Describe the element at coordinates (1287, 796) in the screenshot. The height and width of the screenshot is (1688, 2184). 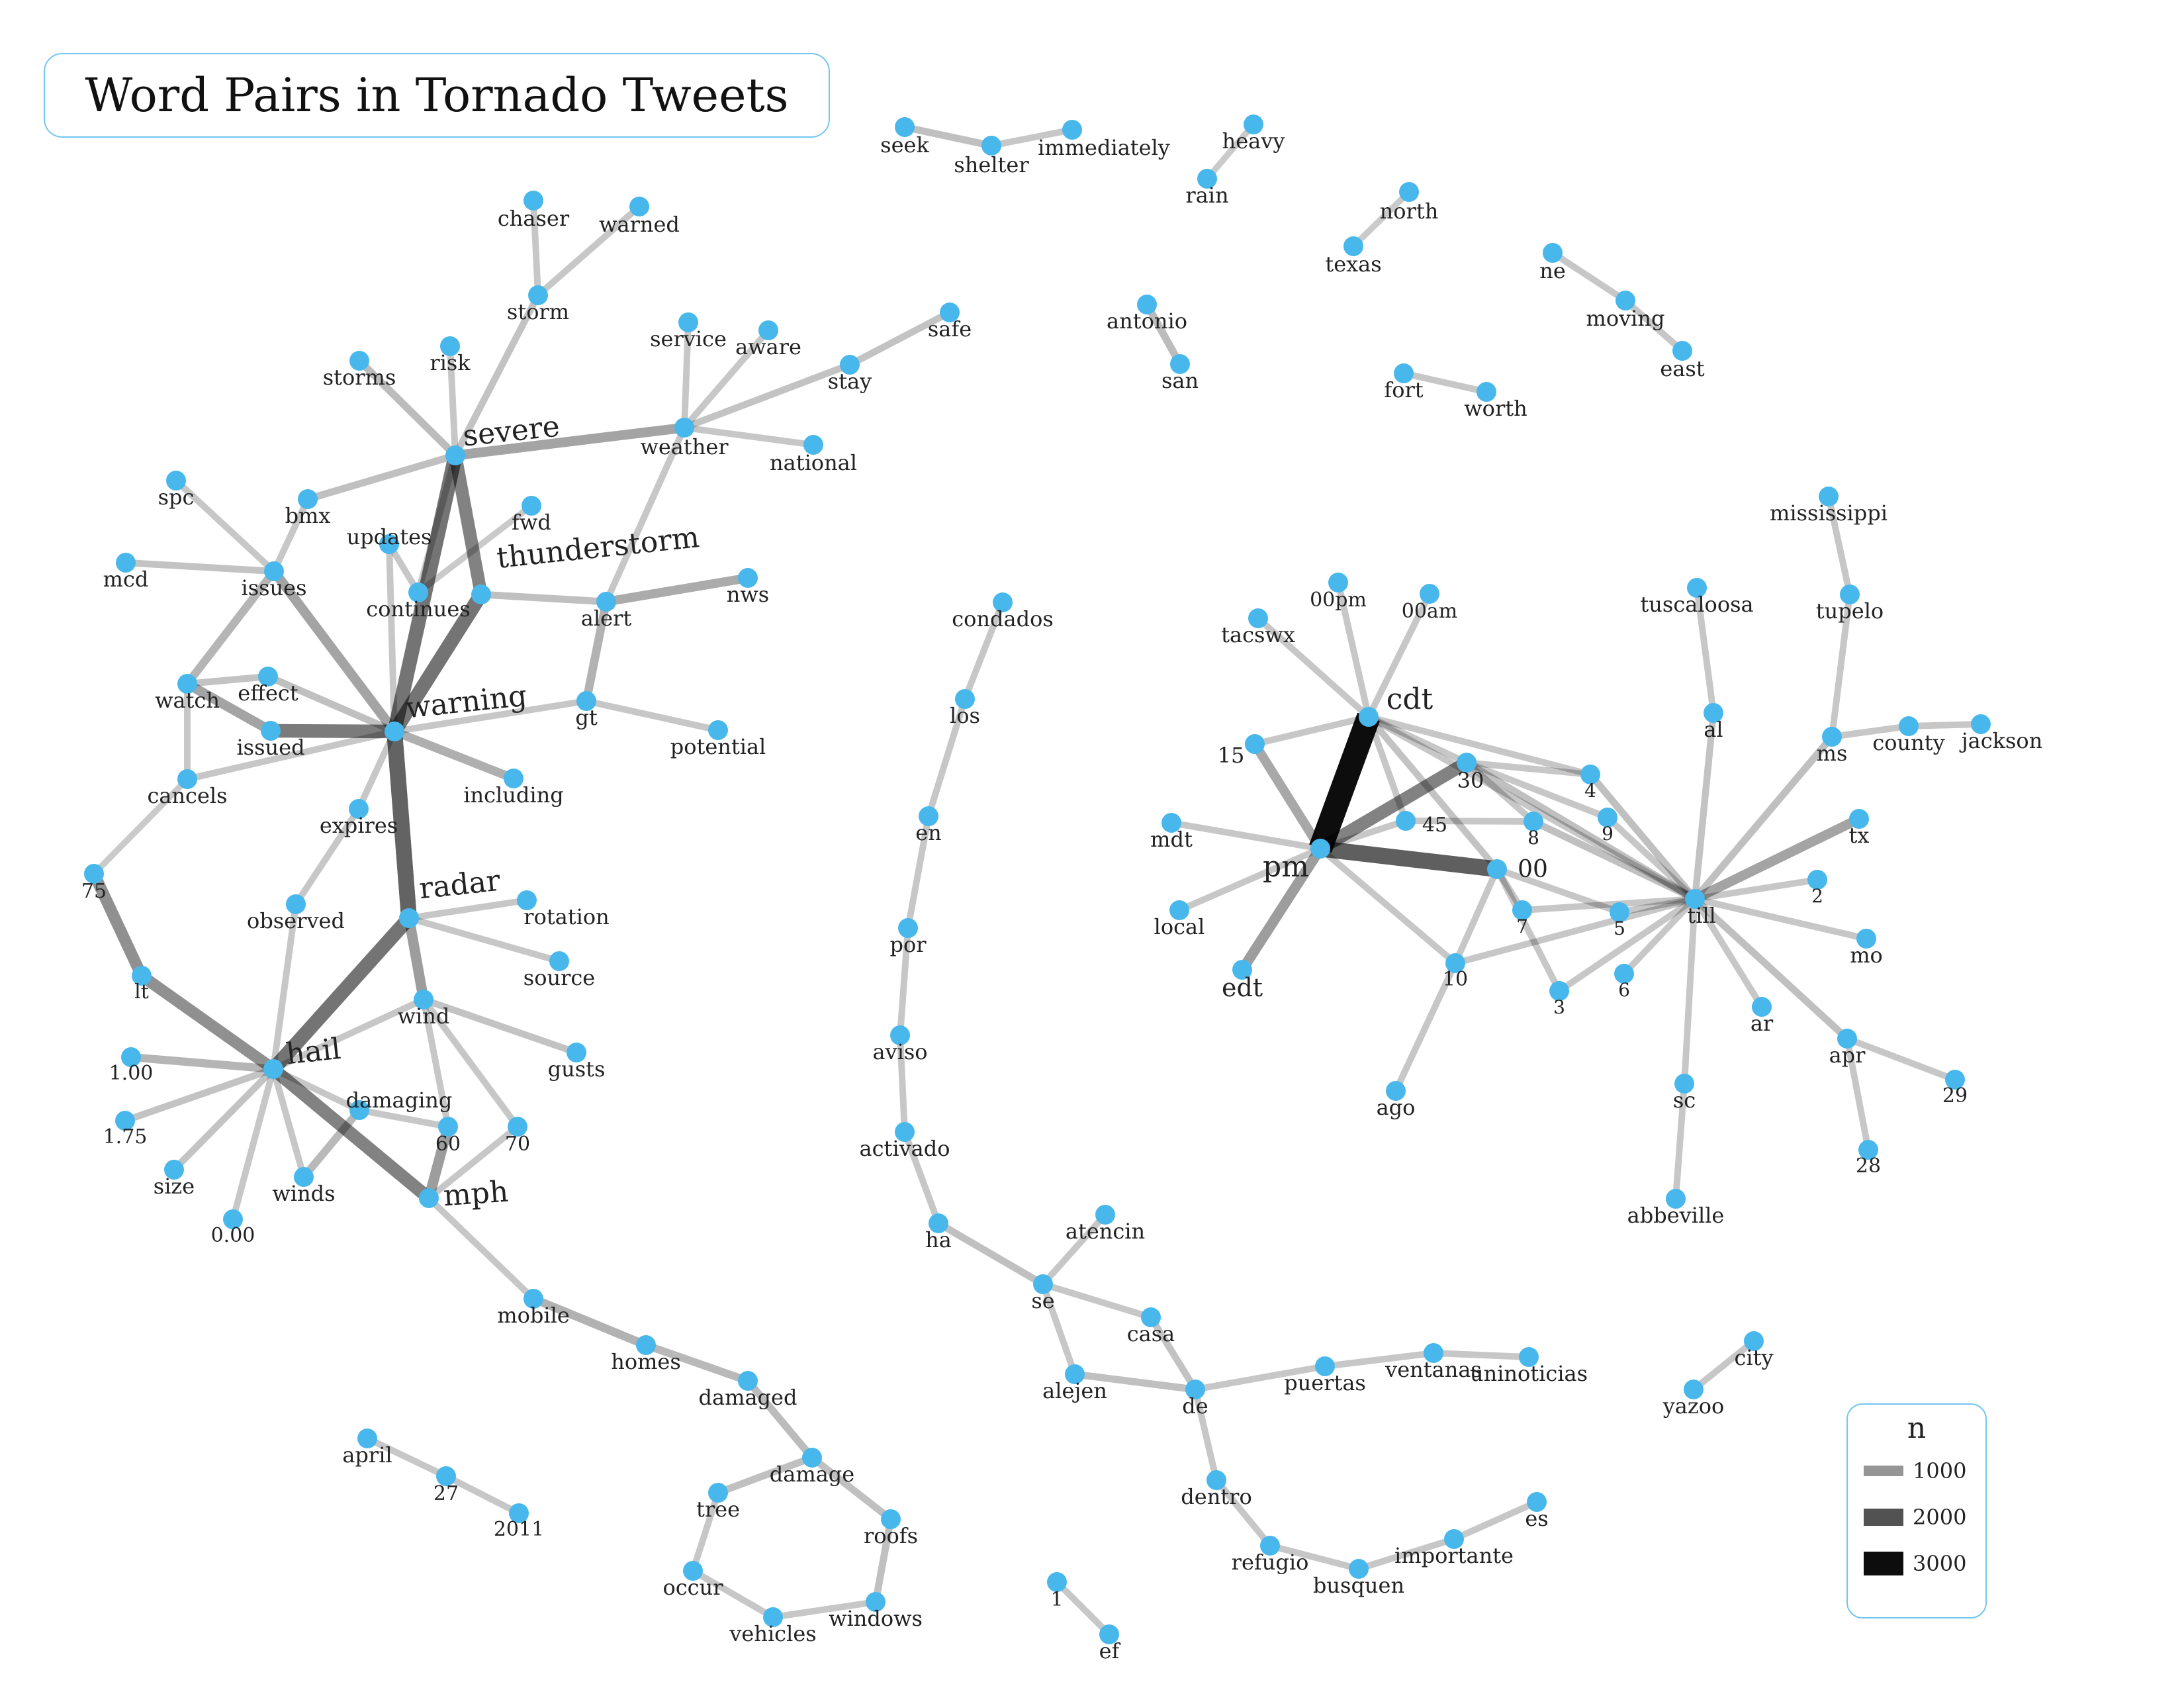
I see `edge-15-pm` at that location.